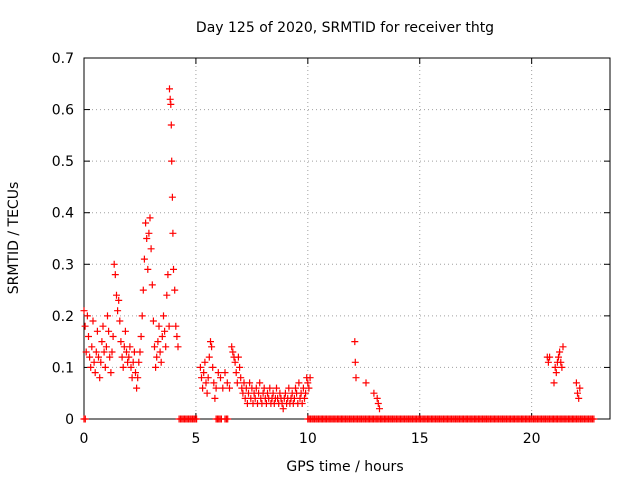 The height and width of the screenshot is (480, 640). Describe the element at coordinates (69, 420) in the screenshot. I see `y-tick-label: 0` at that location.